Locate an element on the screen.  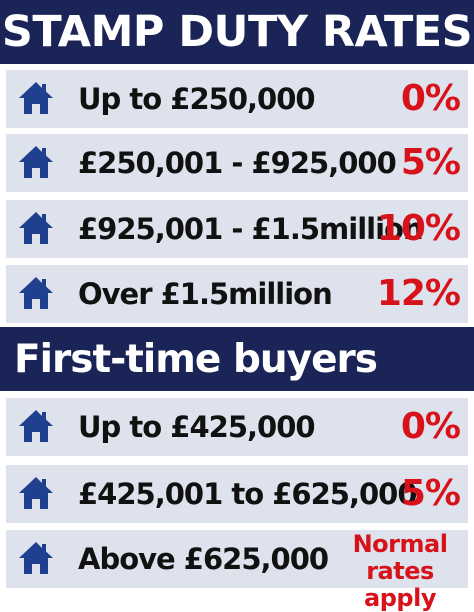
band-label: £250,001 - £925,000 is located at coordinates (237, 163).